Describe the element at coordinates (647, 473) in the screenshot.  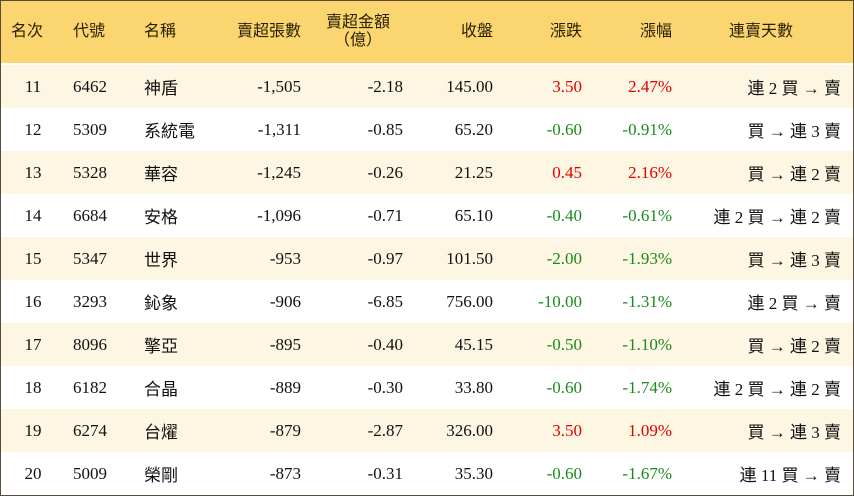
I see `table-cell: -1.67%` at that location.